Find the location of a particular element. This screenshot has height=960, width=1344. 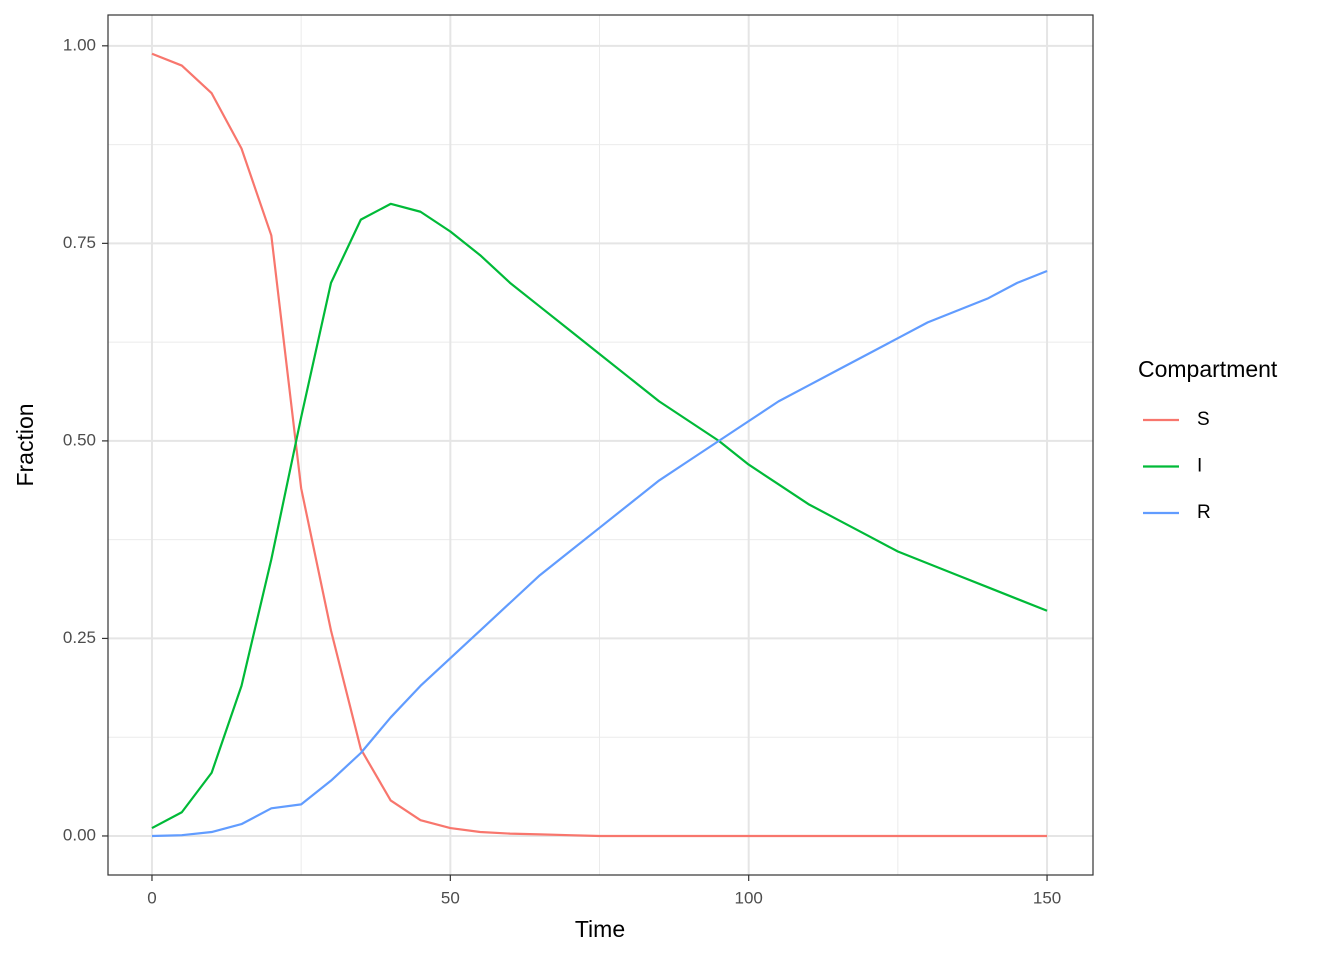

legend-title: Compartment is located at coordinates (1208, 369).